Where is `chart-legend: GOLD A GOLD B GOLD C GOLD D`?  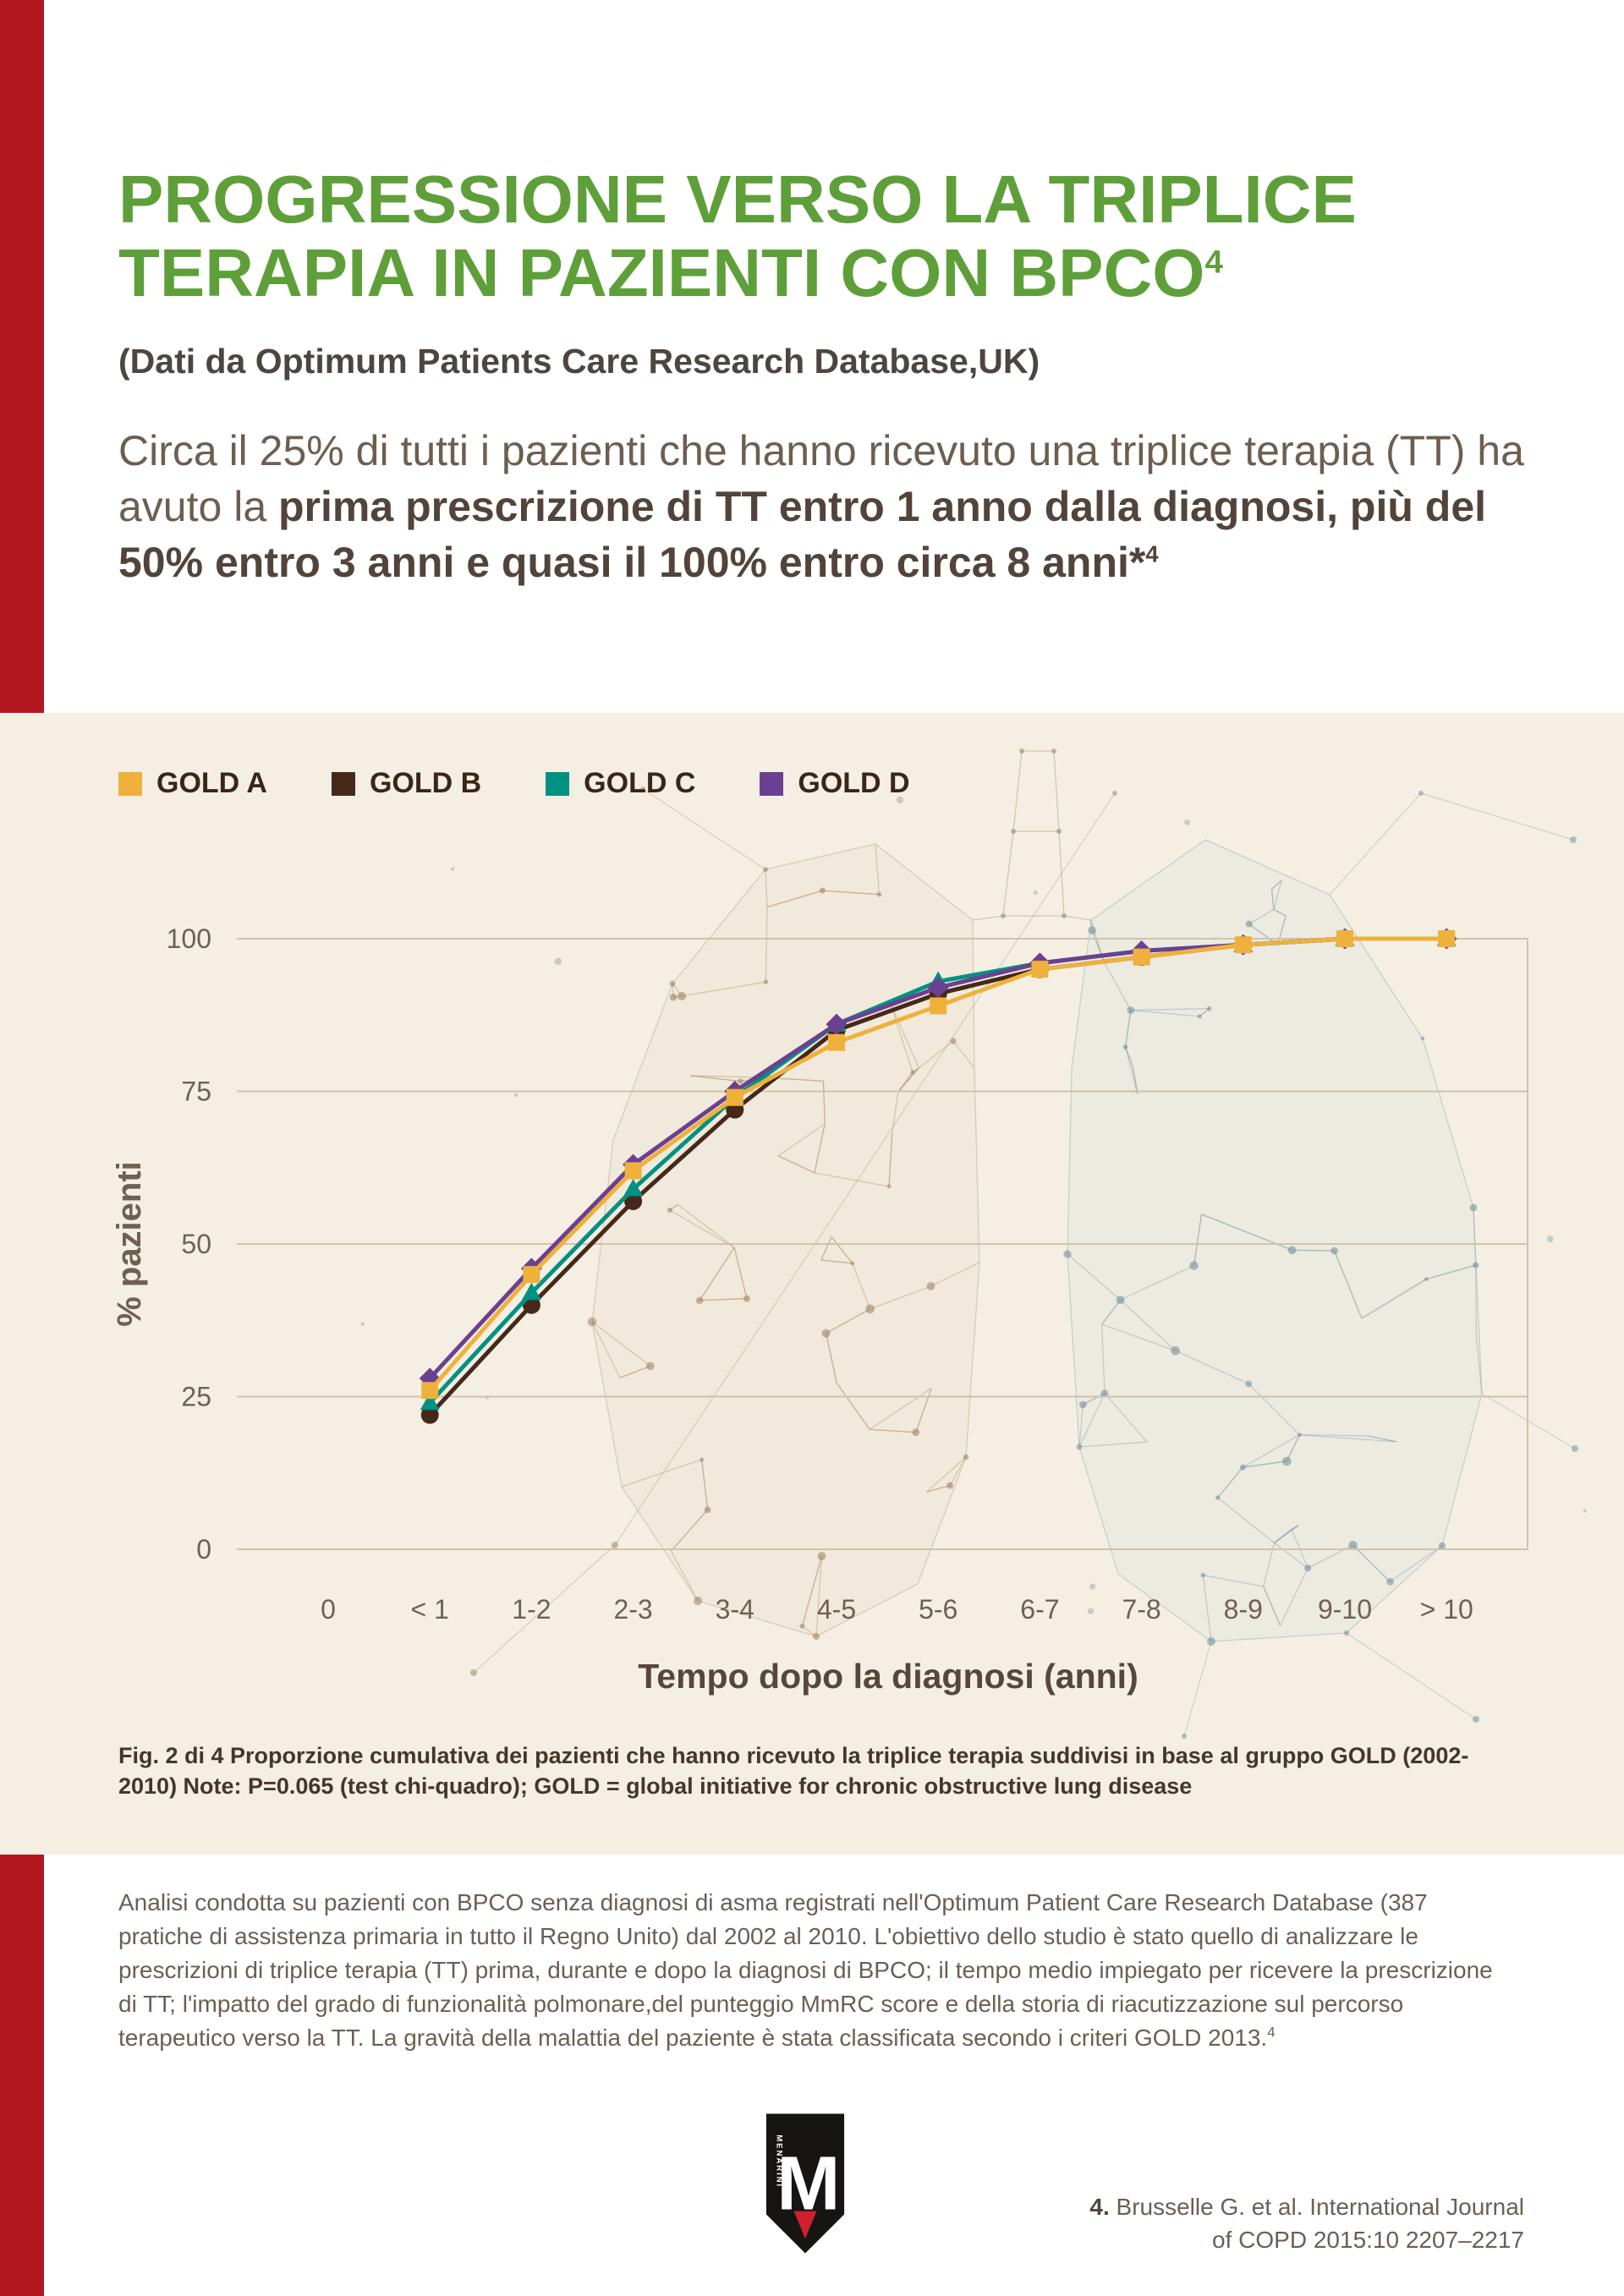 chart-legend: GOLD A GOLD B GOLD C GOLD D is located at coordinates (514, 783).